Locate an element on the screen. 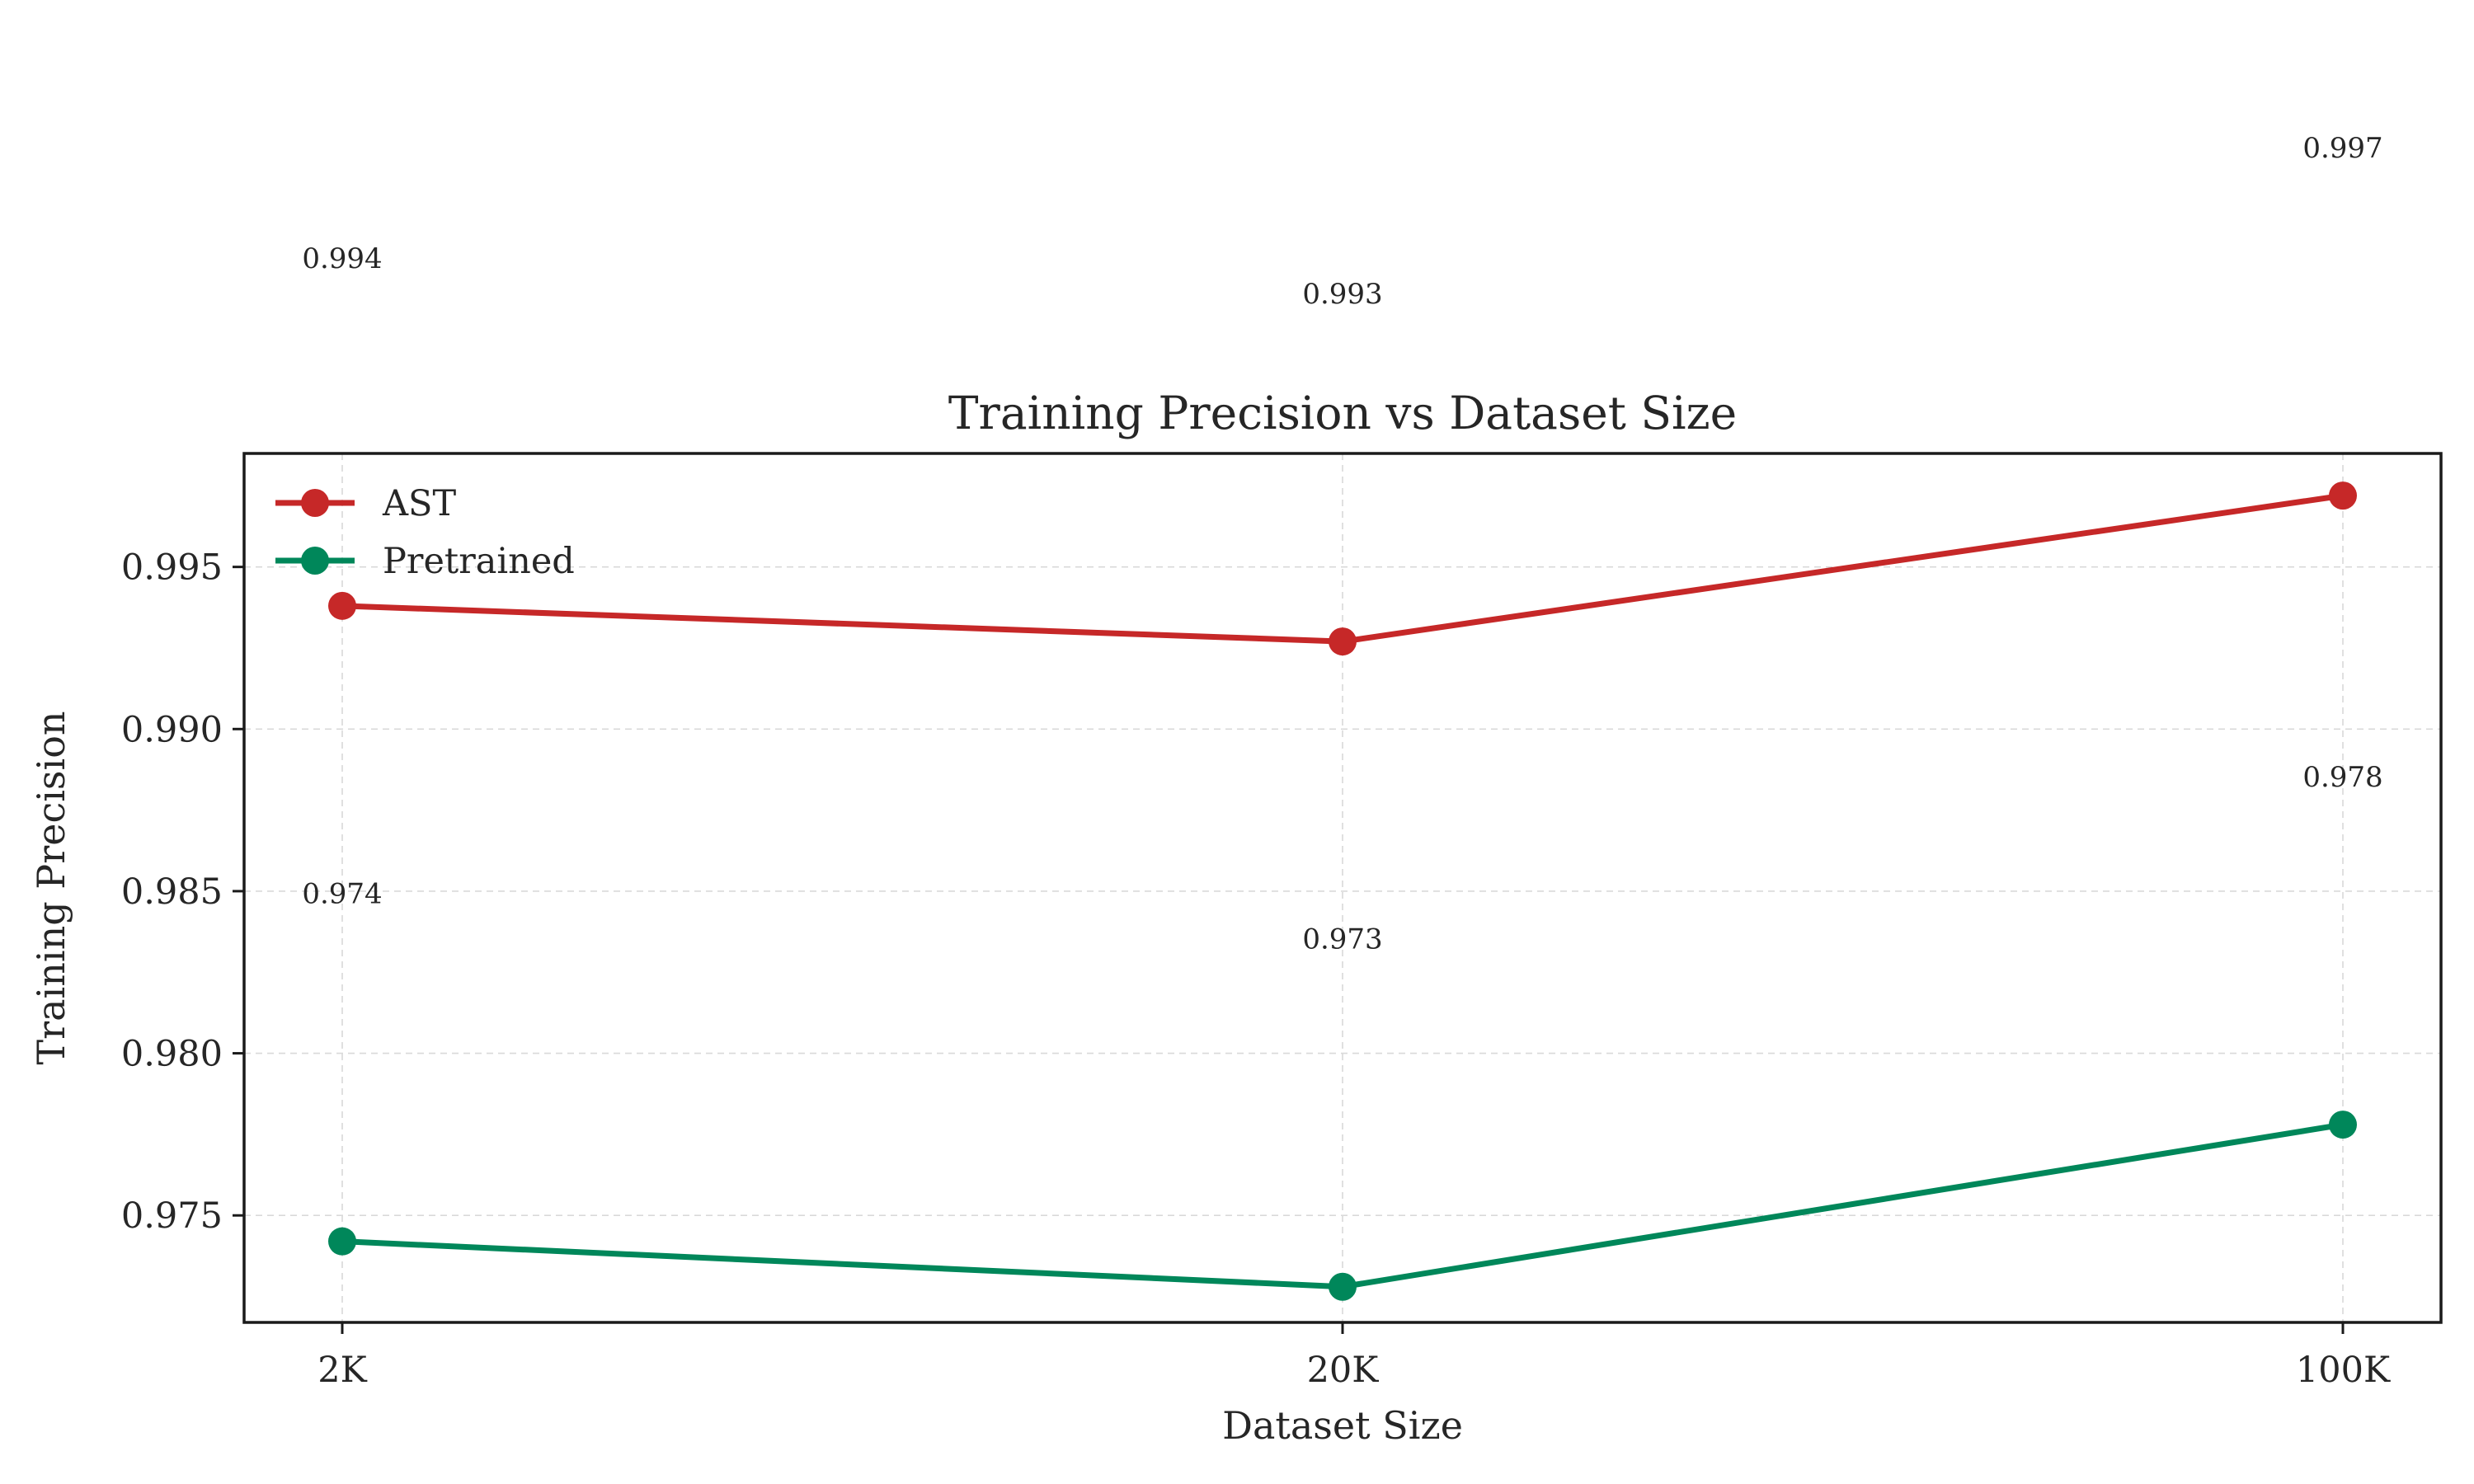  data-value-label: 0.997 is located at coordinates (2342, 148).